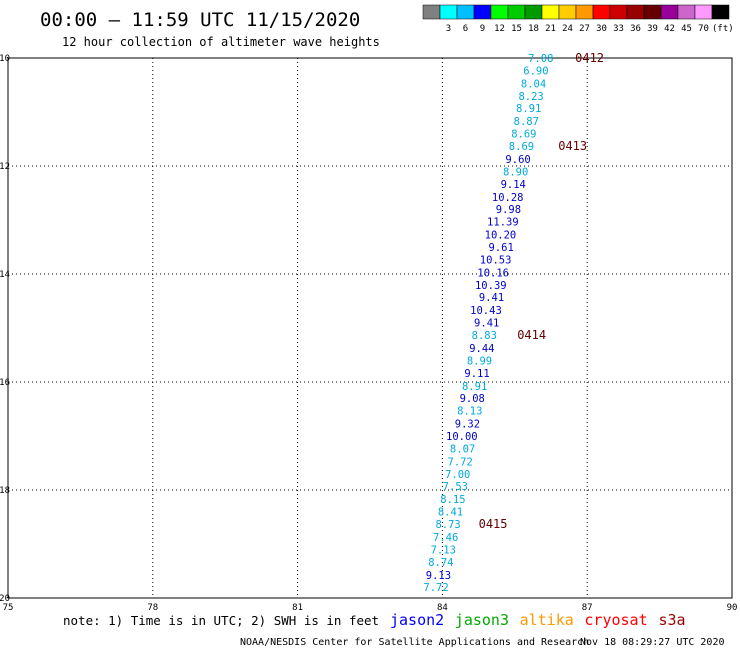 This screenshot has height=654, width=740. I want to click on wave-height-label: 9.11, so click(476, 374).